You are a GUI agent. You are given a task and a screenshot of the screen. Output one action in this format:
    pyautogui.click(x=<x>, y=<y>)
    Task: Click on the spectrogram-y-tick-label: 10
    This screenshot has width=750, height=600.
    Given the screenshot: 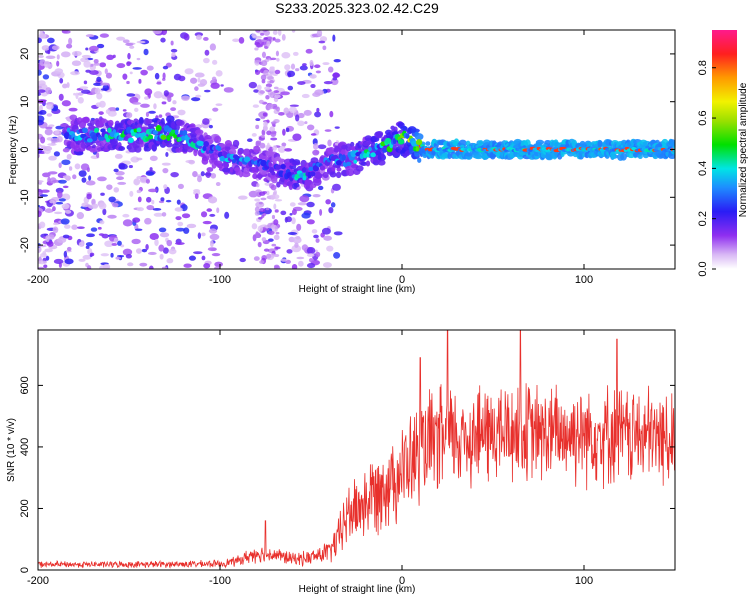 What is the action you would take?
    pyautogui.click(x=25, y=102)
    